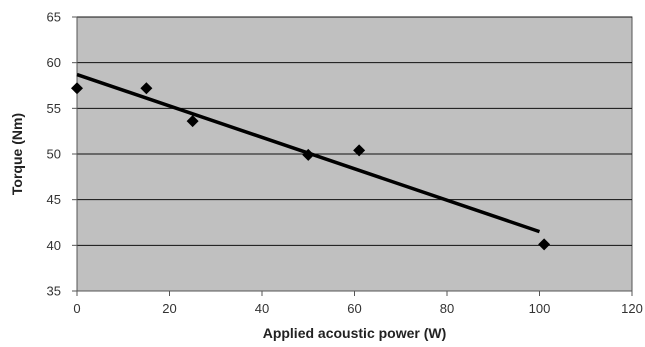  What do you see at coordinates (54, 108) in the screenshot?
I see `y-tick-label: 55` at bounding box center [54, 108].